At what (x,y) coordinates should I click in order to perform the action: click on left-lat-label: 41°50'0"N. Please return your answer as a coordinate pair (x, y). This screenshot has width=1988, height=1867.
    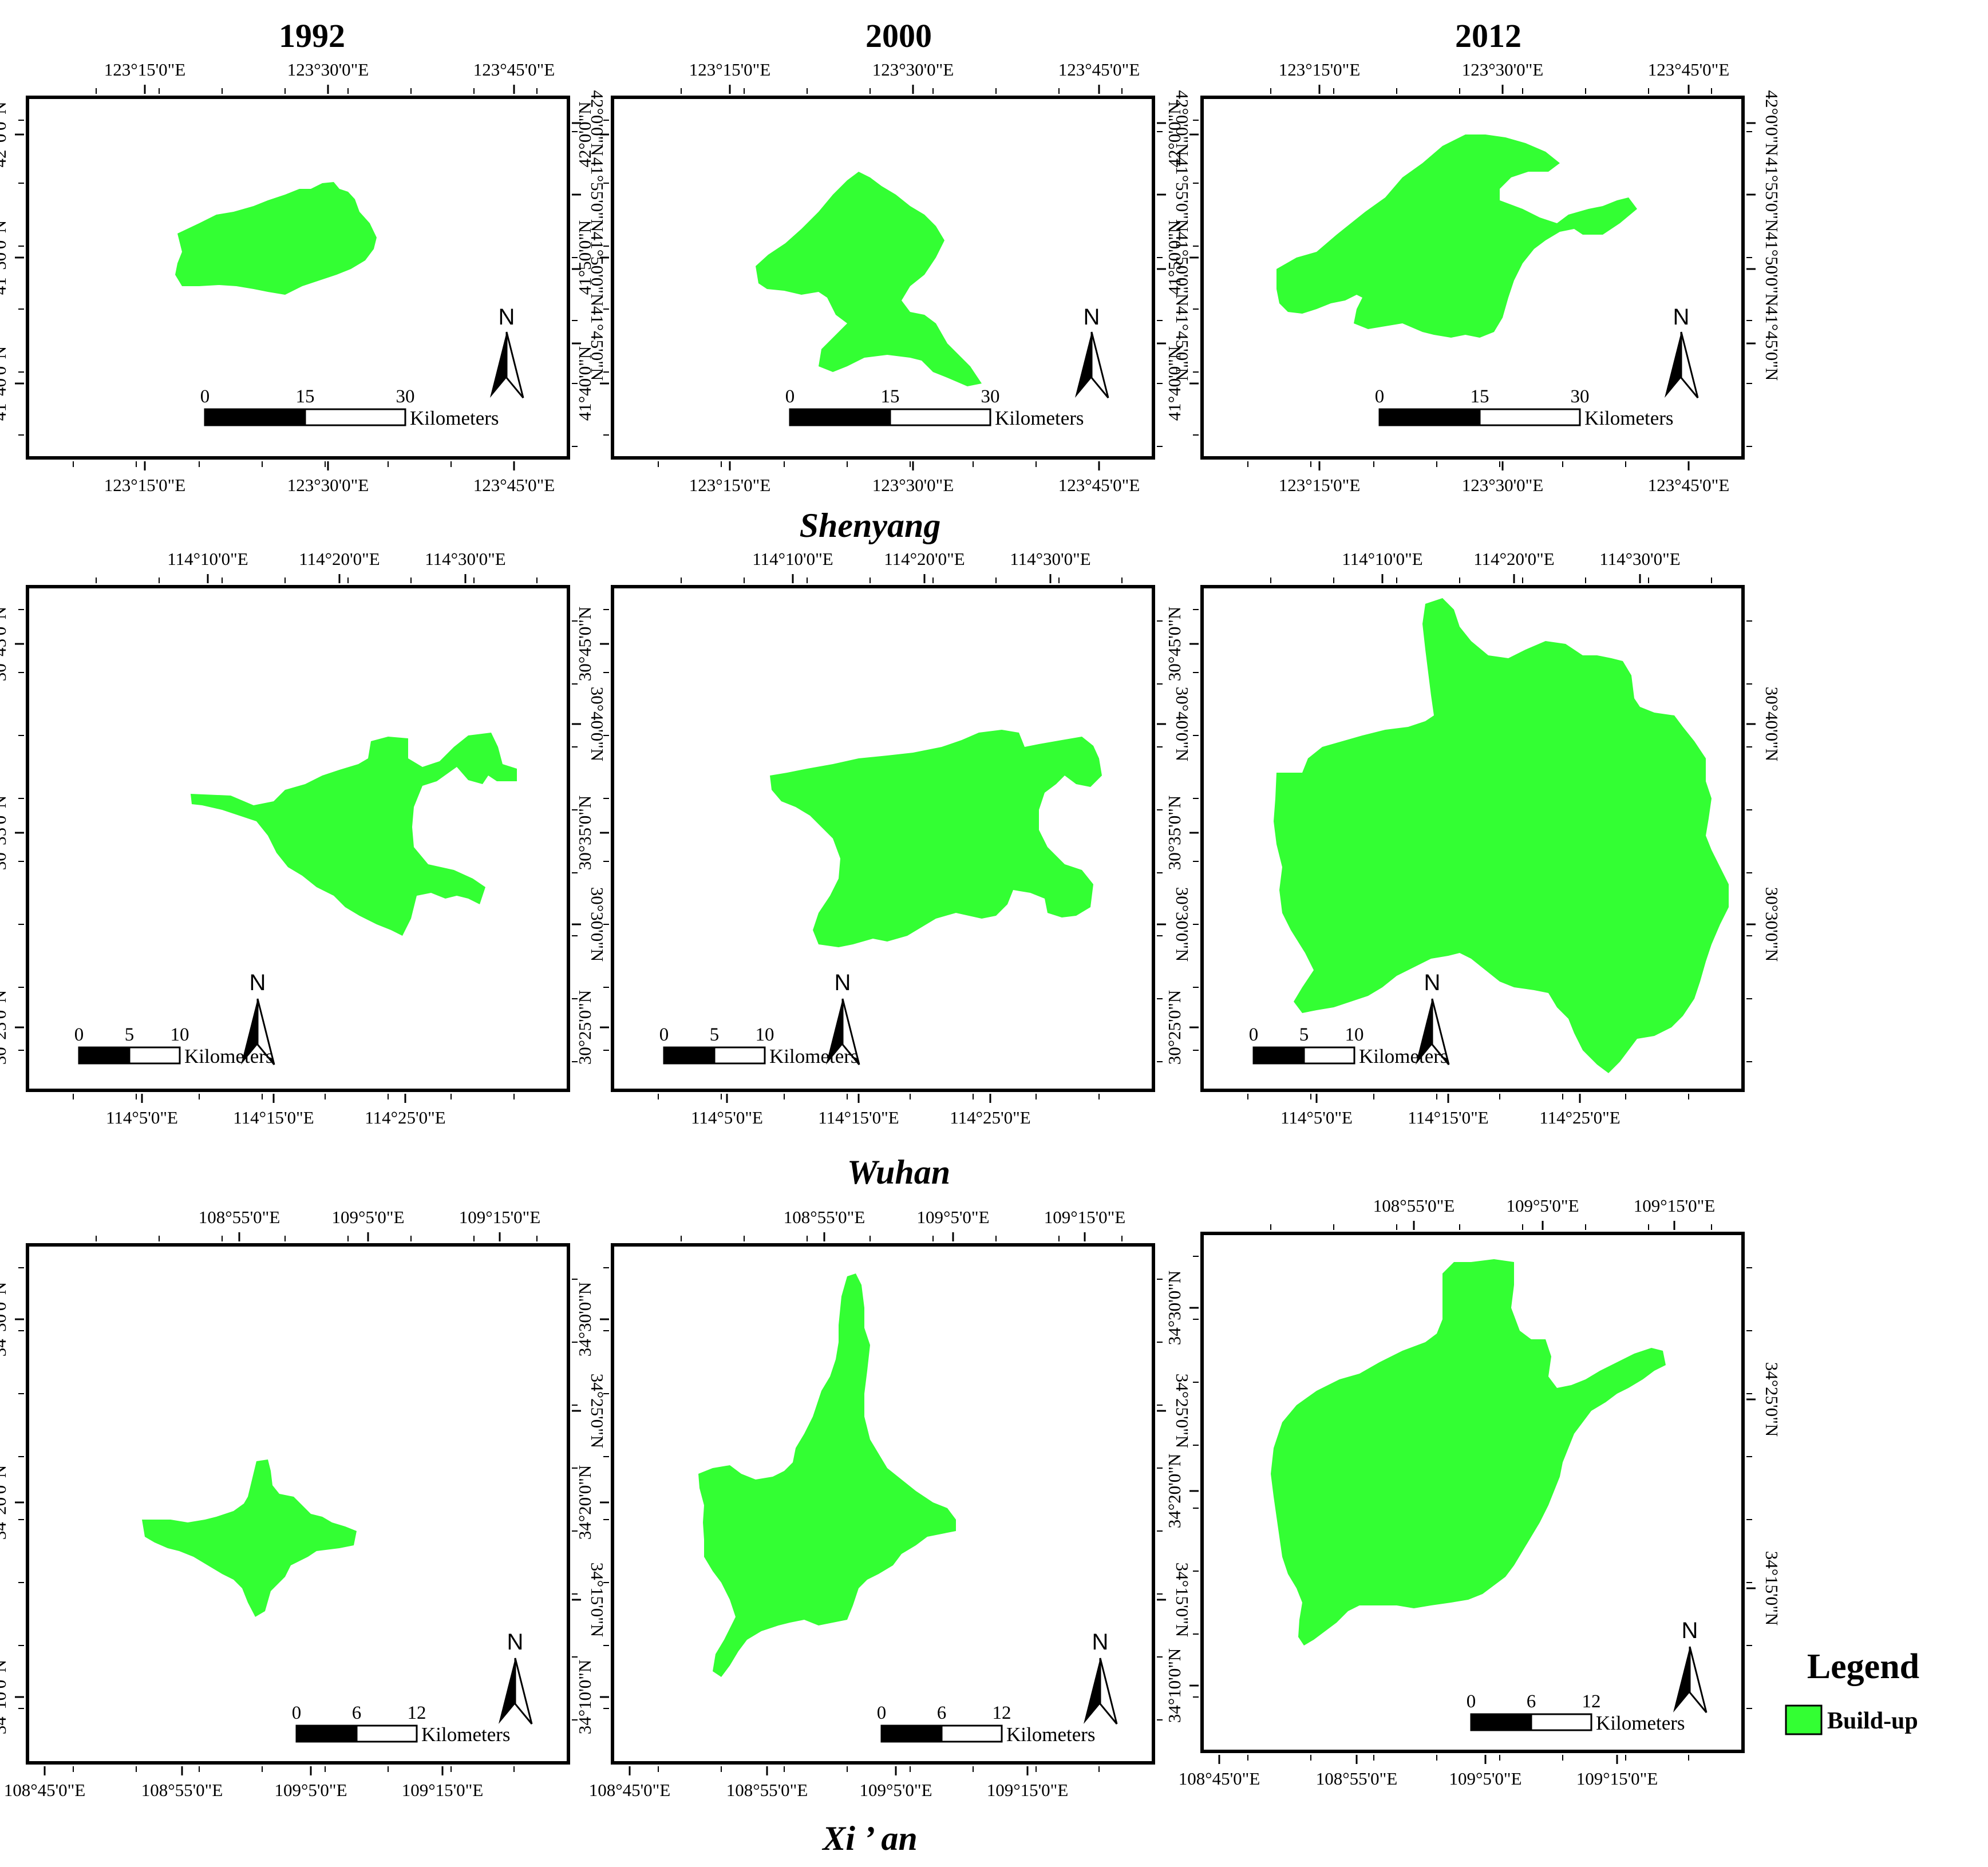
    Looking at the image, I should click on (585, 258).